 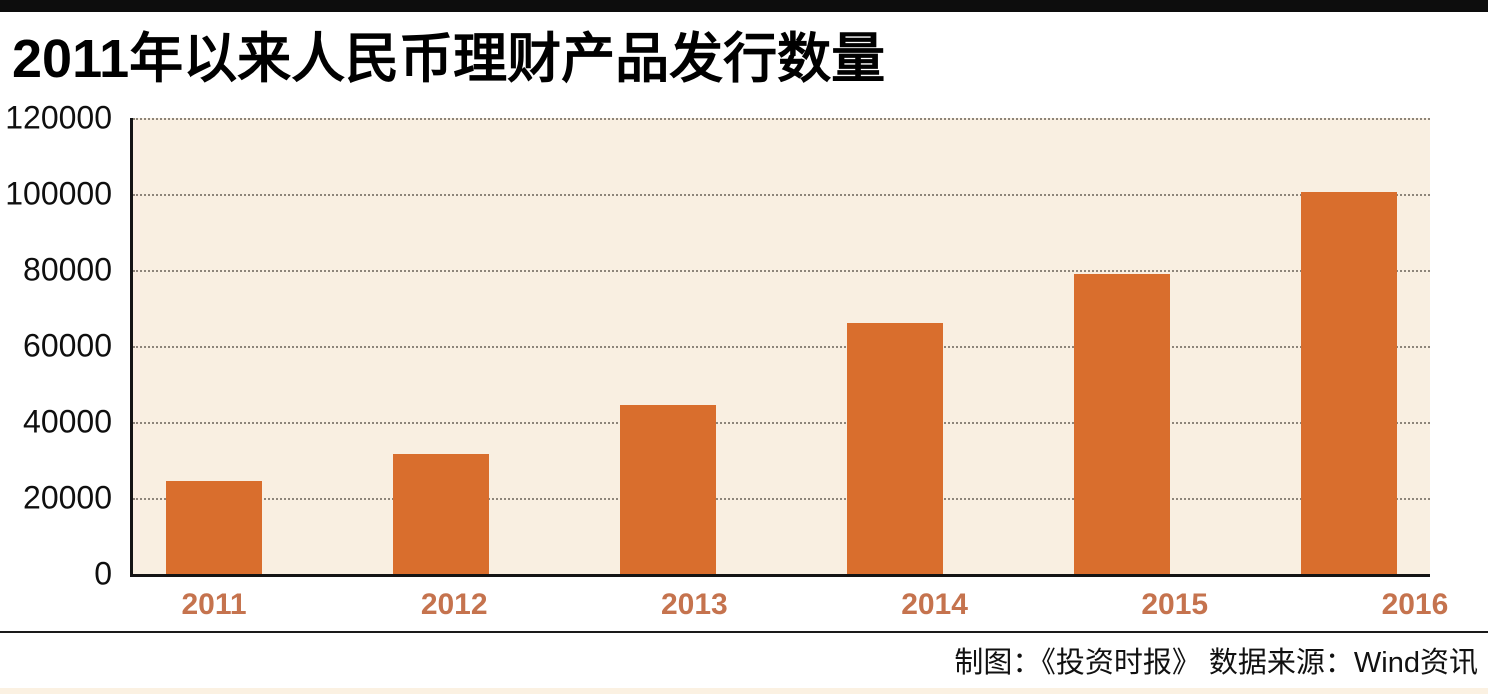 What do you see at coordinates (67, 497) in the screenshot?
I see `y-axis-tick-label: 20000` at bounding box center [67, 497].